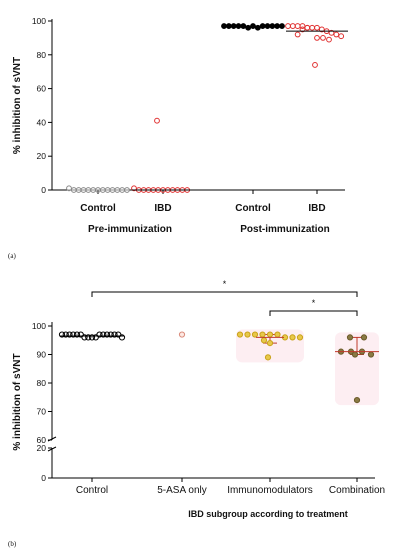  What do you see at coordinates (42, 440) in the screenshot?
I see `y-tick-label-b: 60` at bounding box center [42, 440].